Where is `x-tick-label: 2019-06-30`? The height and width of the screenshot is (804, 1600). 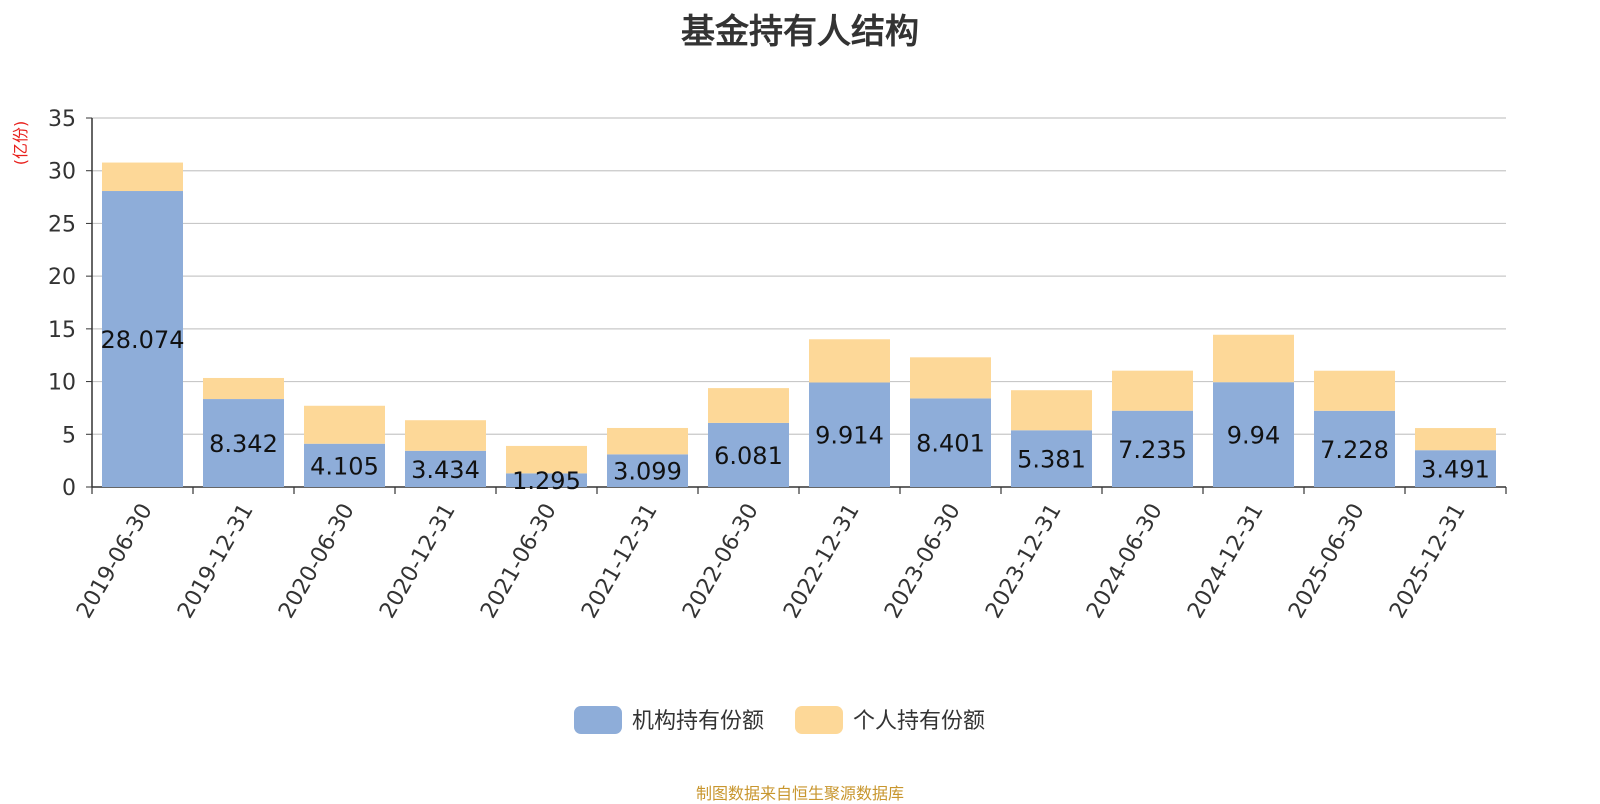 x-tick-label: 2019-06-30 is located at coordinates (115, 561).